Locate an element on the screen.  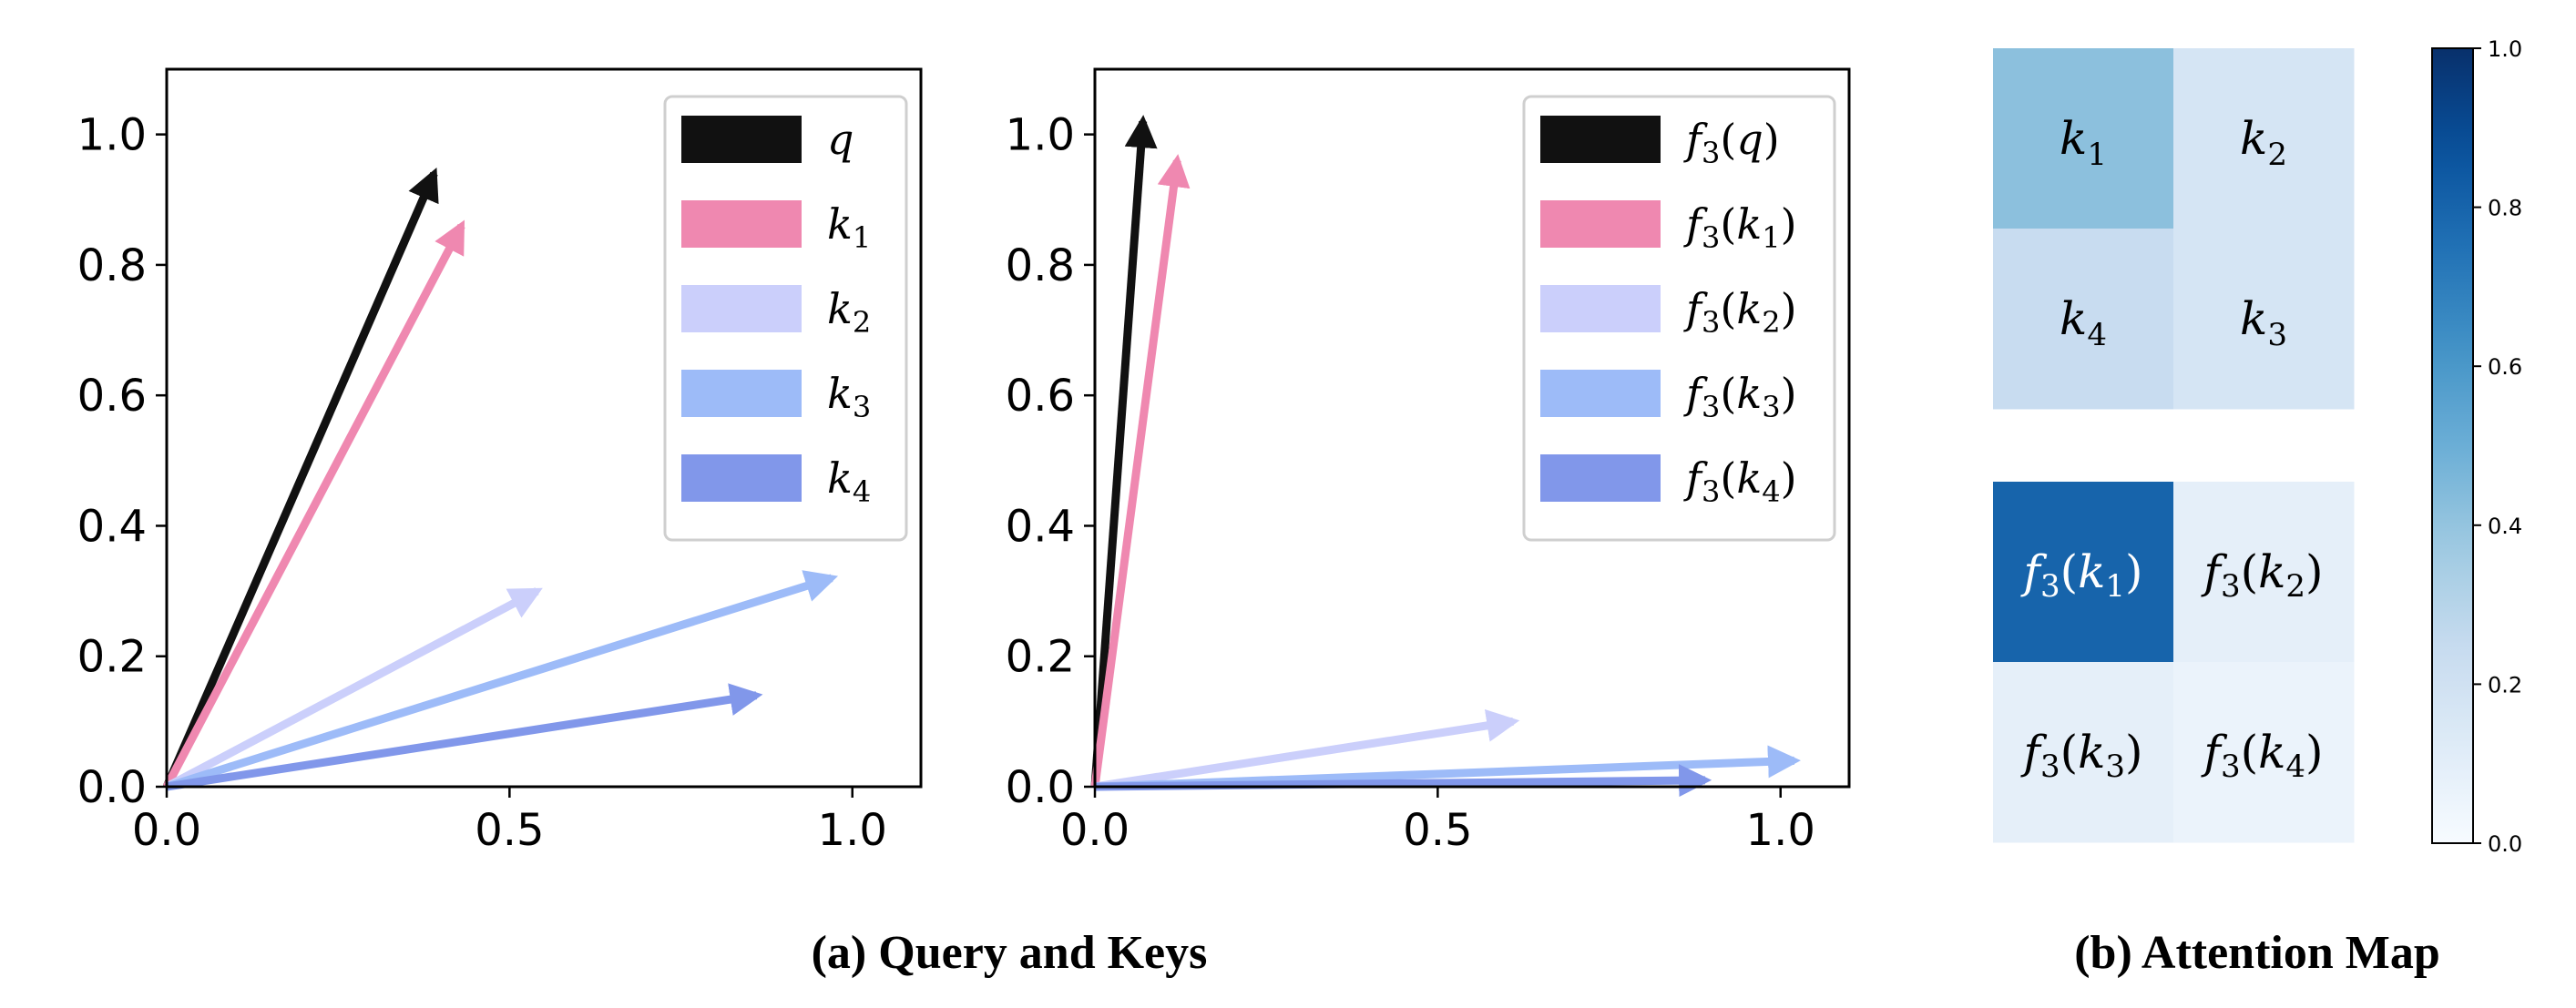
legend-label-k1: k1 is located at coordinates (849, 227).